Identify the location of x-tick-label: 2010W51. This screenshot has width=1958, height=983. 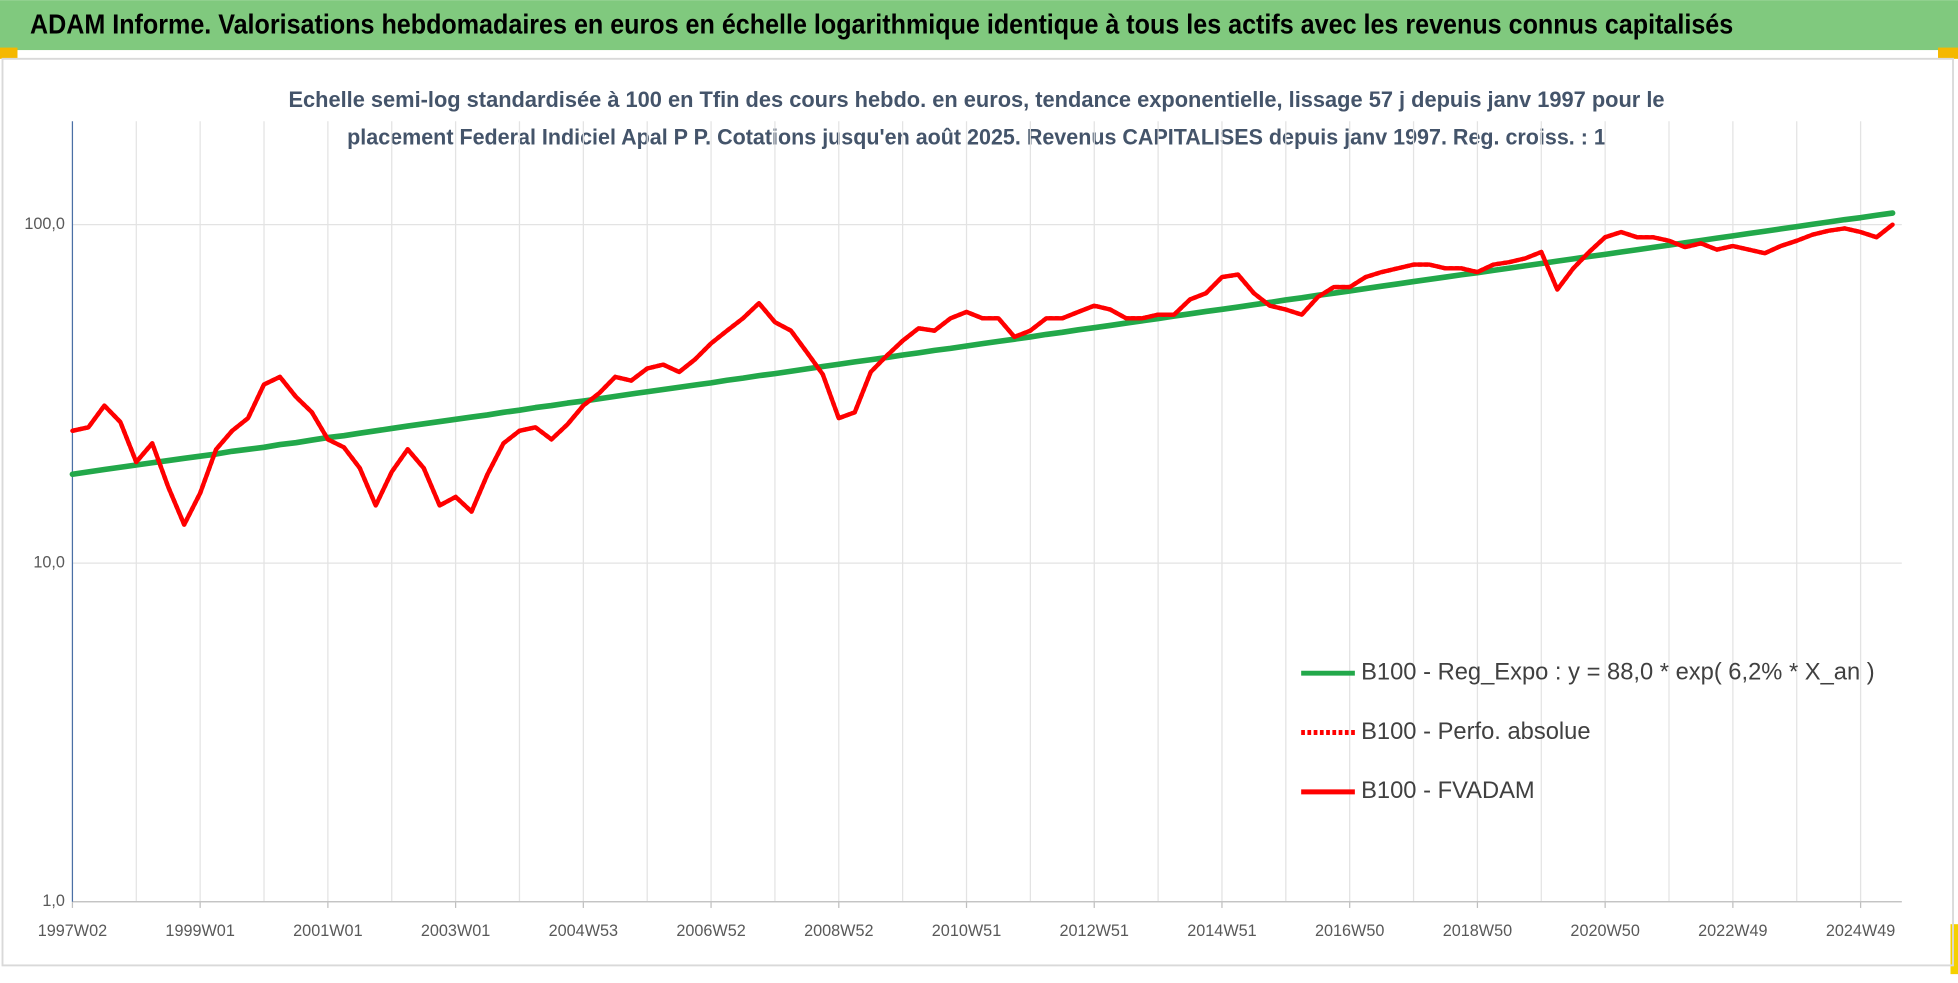
(966, 931).